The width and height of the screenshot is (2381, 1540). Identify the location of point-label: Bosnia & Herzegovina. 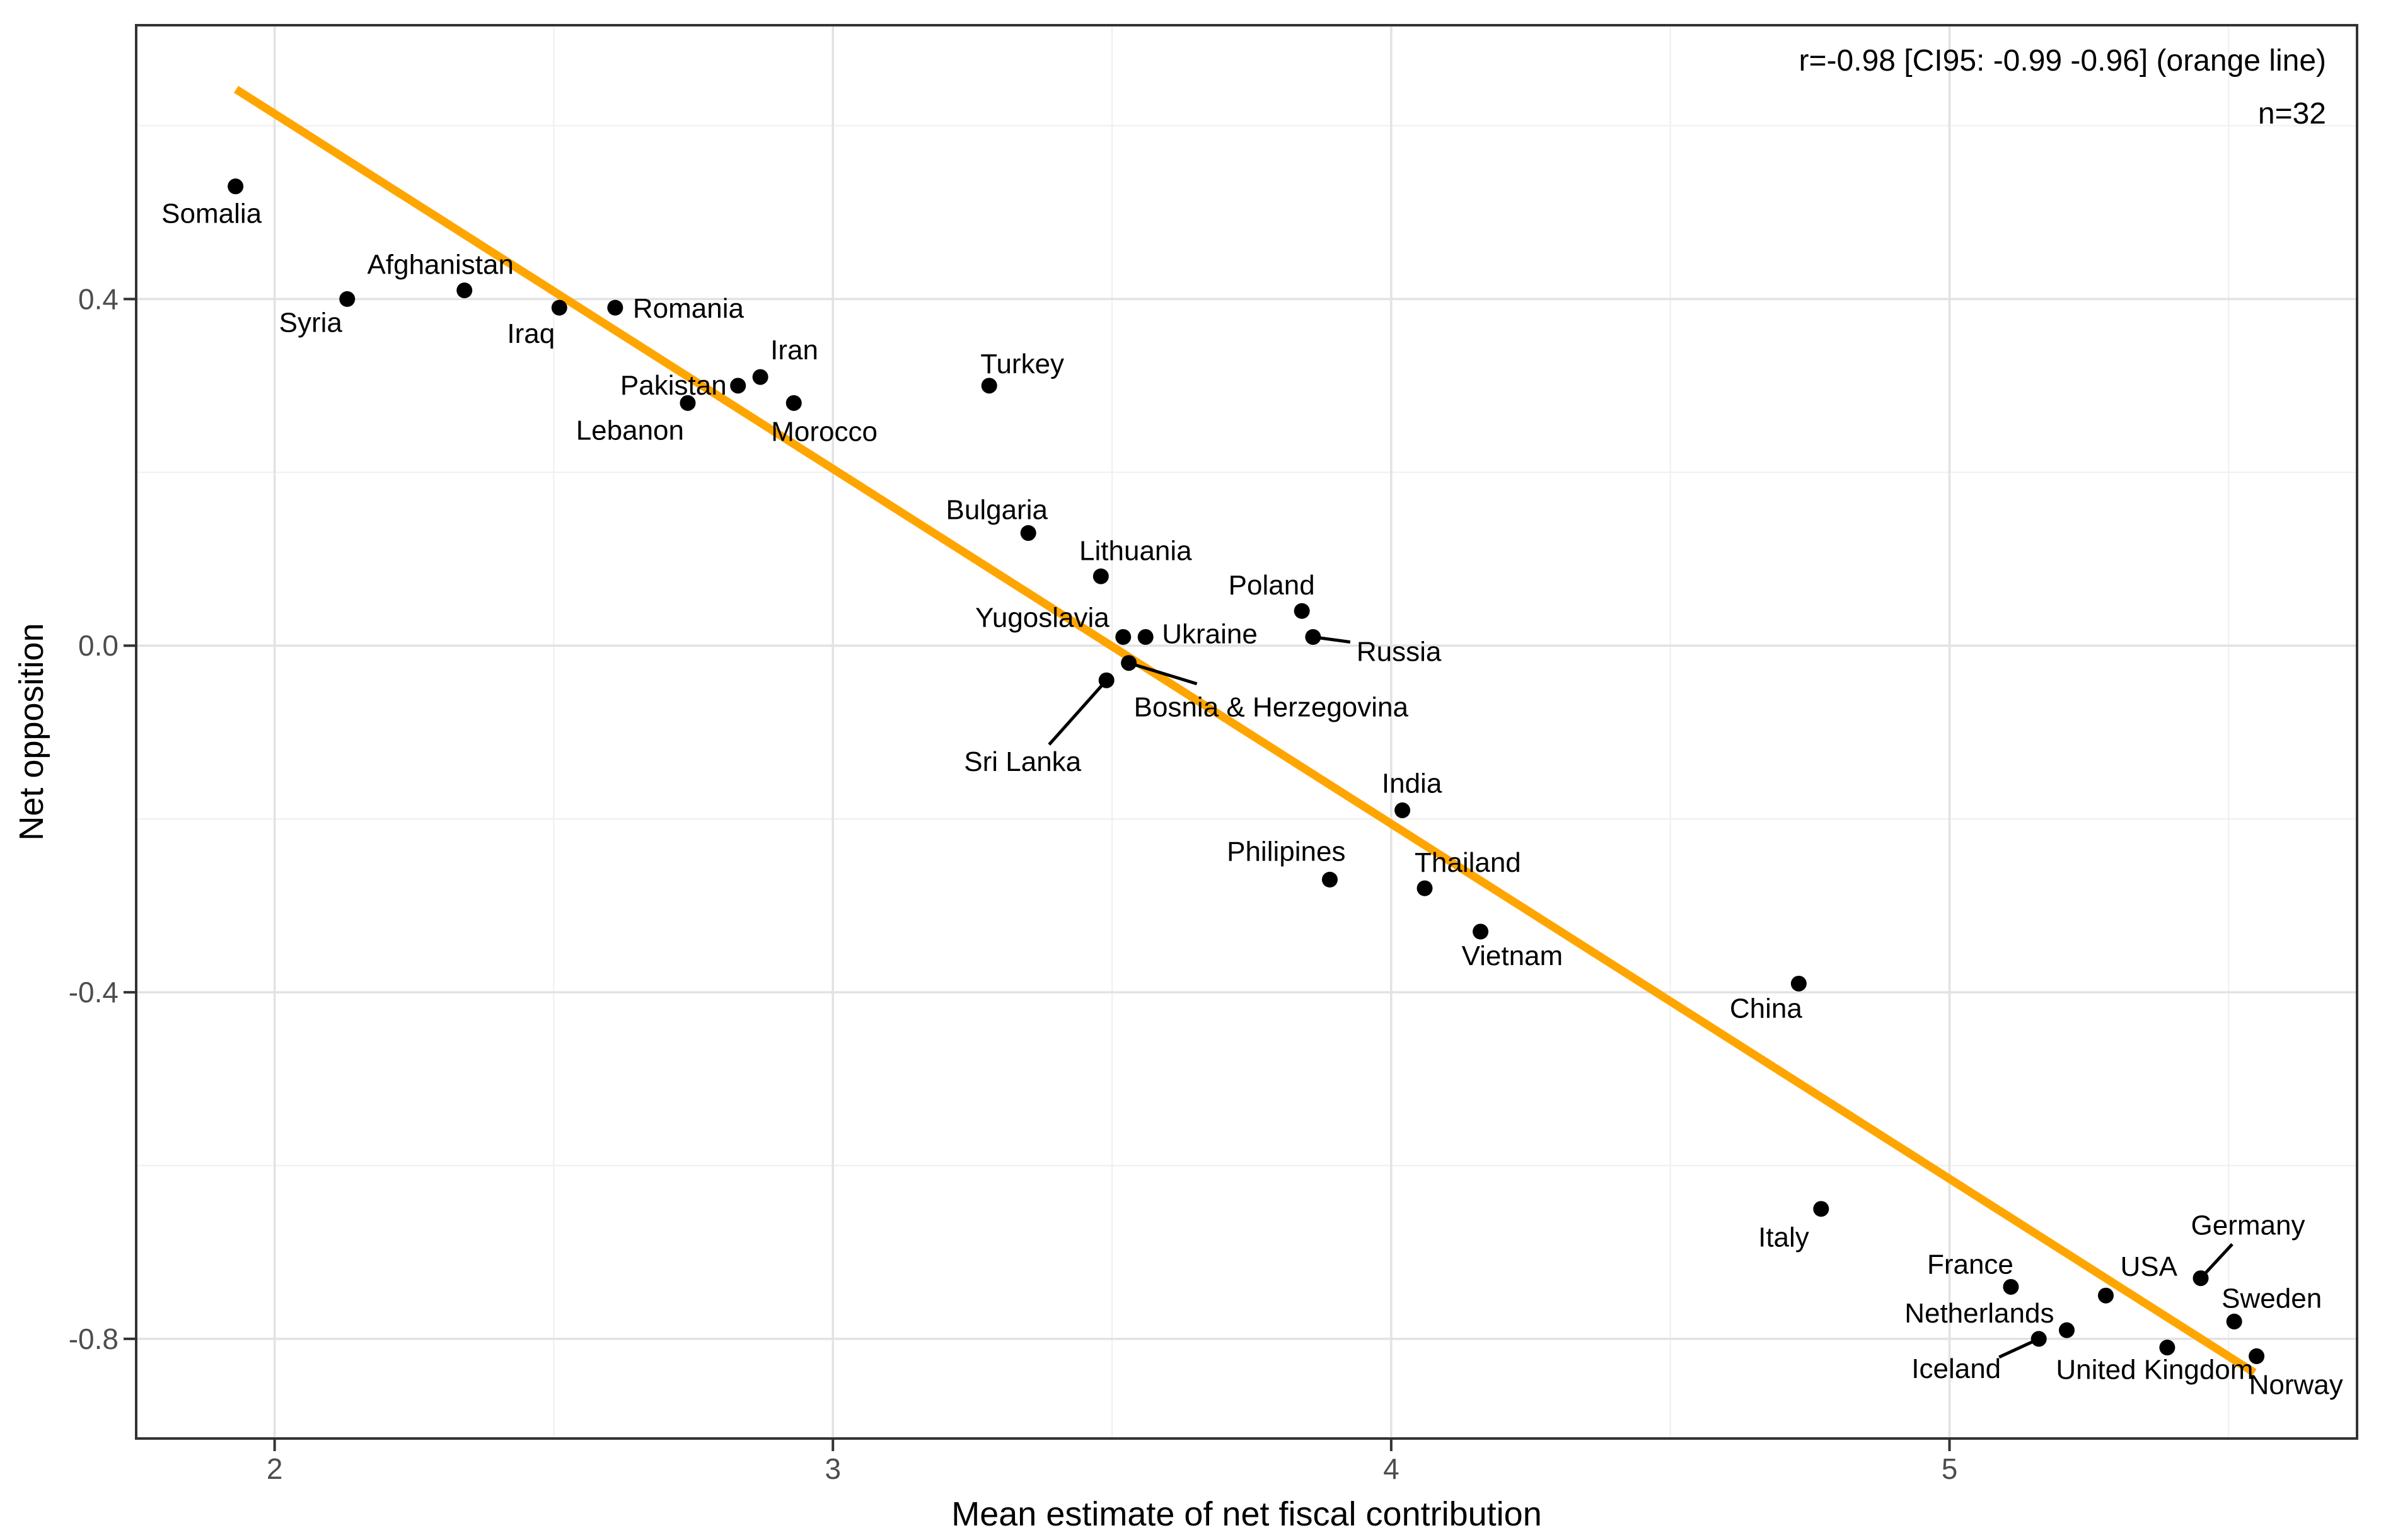
(1271, 707).